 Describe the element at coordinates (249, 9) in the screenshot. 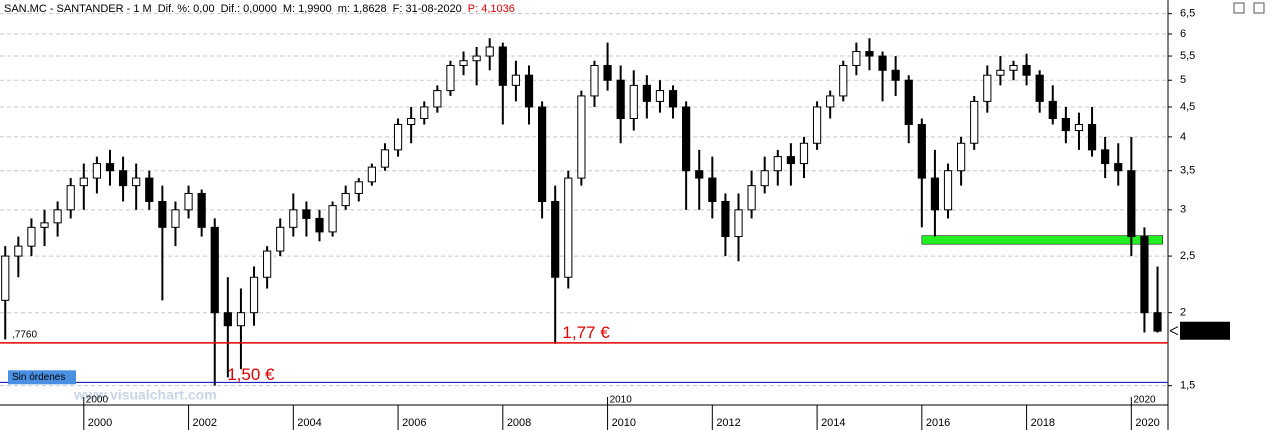

I see `header-field: Dif.: 0,0000` at that location.